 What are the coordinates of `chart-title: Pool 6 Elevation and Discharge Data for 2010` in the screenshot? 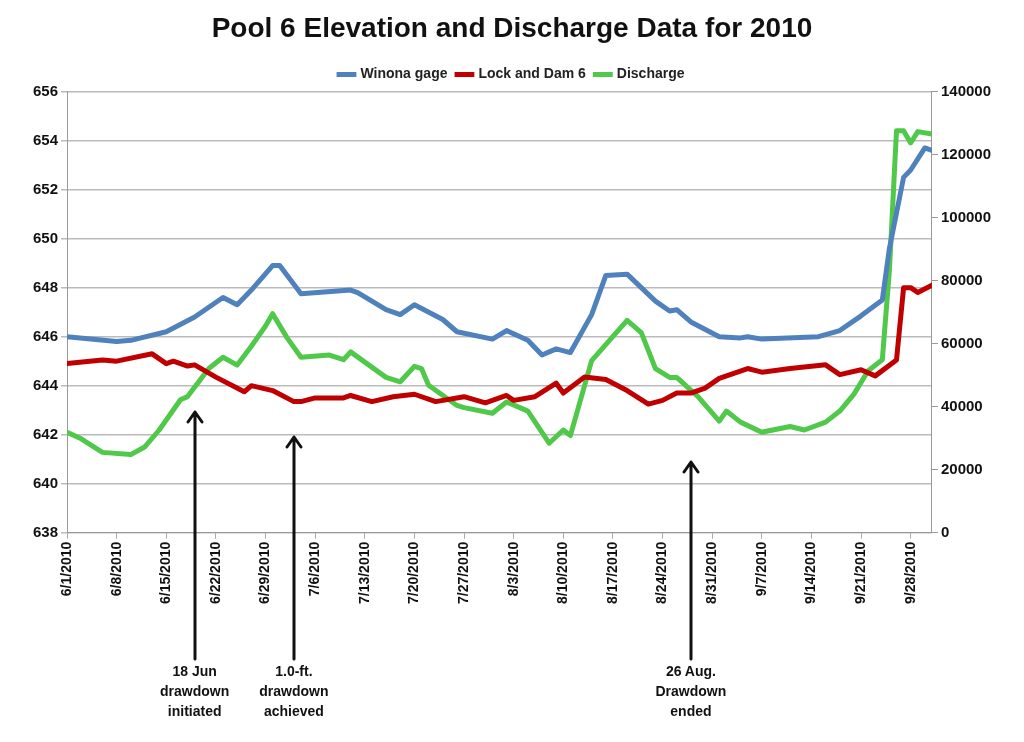 It's located at (512, 27).